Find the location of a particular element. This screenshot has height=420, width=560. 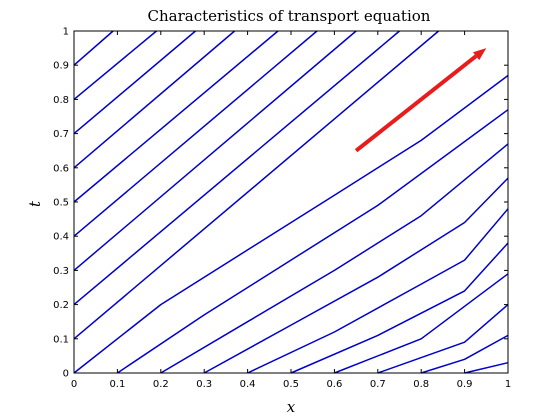

x-tick-label: 0.2 is located at coordinates (161, 384).